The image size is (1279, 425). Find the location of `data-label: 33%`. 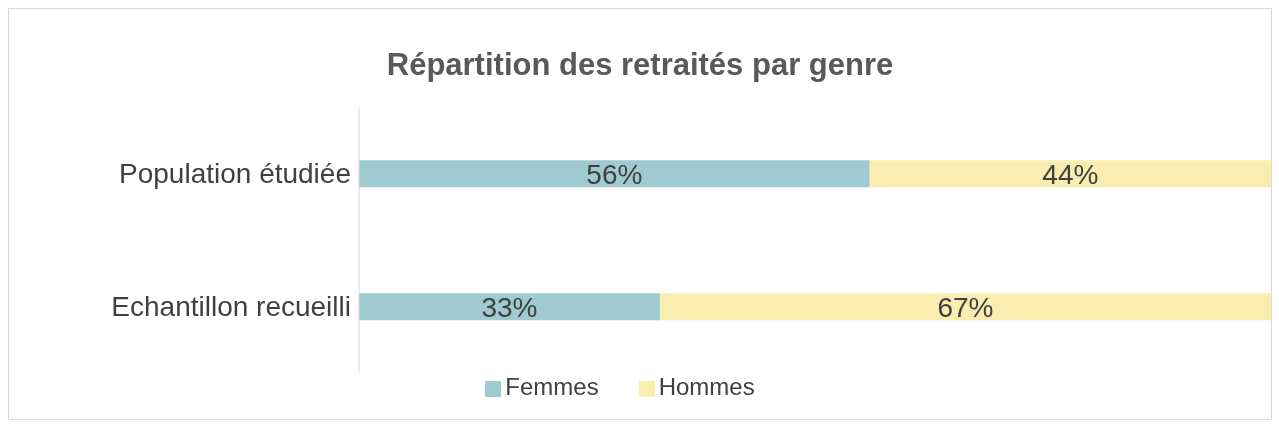

data-label: 33% is located at coordinates (509, 307).